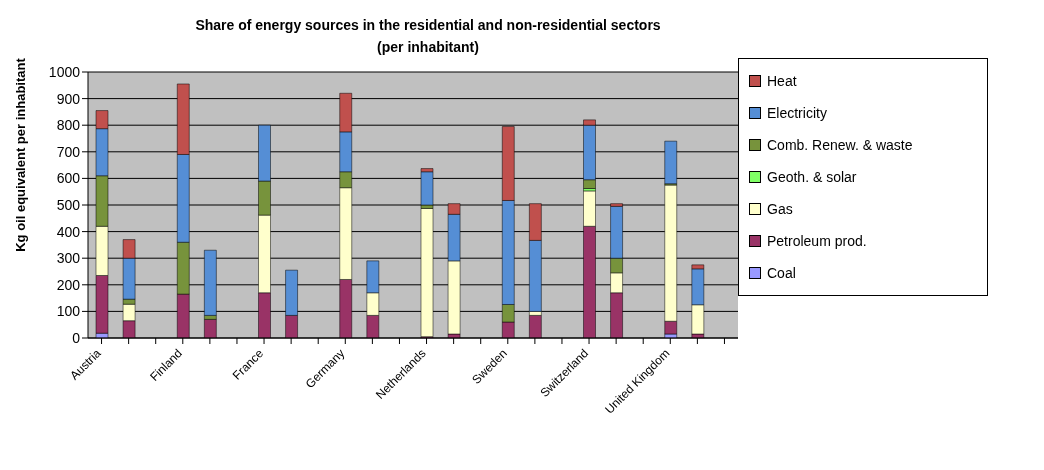 The width and height of the screenshot is (1044, 470). Describe the element at coordinates (428, 25) in the screenshot. I see `chart-title: Share of energy sources in the residential and non-residential sectors` at that location.